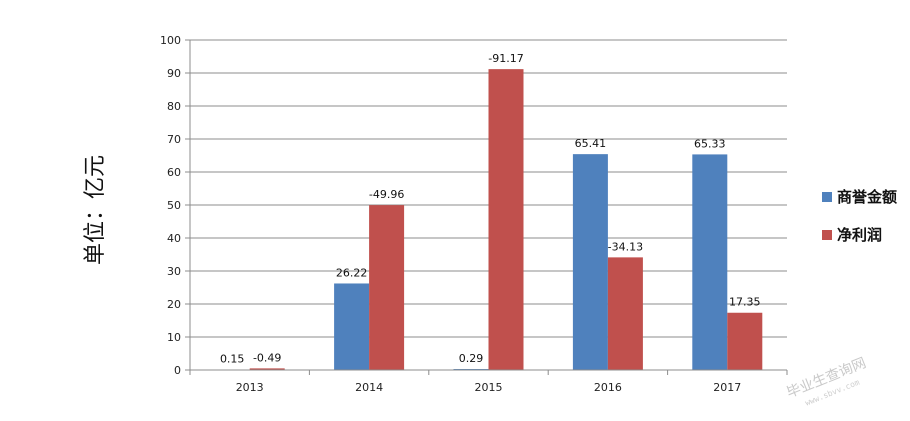 Image resolution: width=910 pixels, height=421 pixels. Describe the element at coordinates (174, 73) in the screenshot. I see `y-tick-label: 90` at that location.